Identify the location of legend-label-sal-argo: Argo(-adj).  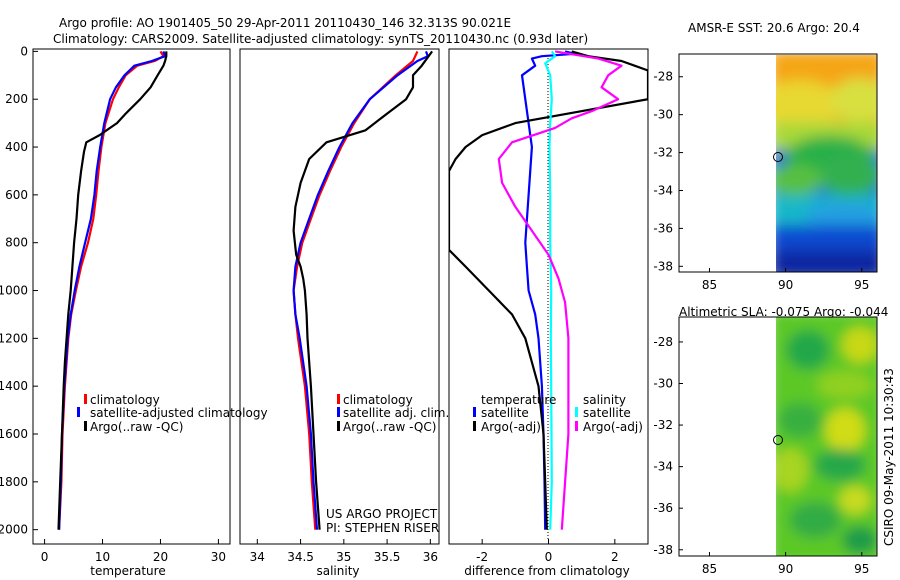
(613, 427).